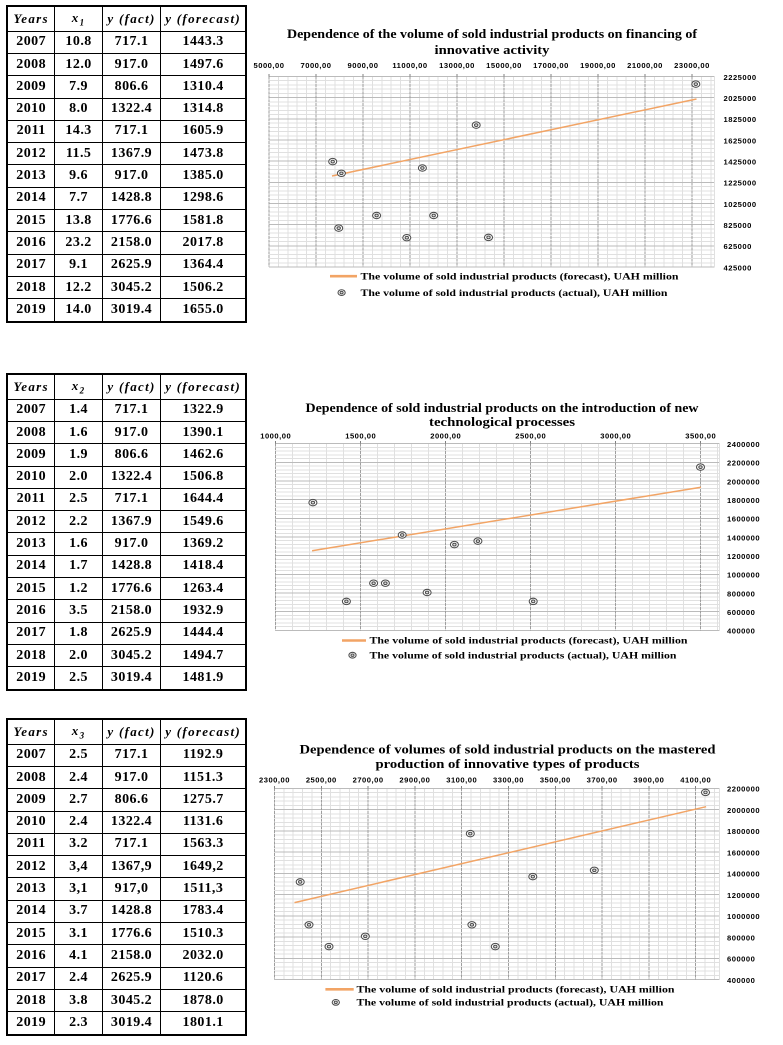 The image size is (783, 1045). I want to click on svg-text: 3000,00, so click(615, 436).